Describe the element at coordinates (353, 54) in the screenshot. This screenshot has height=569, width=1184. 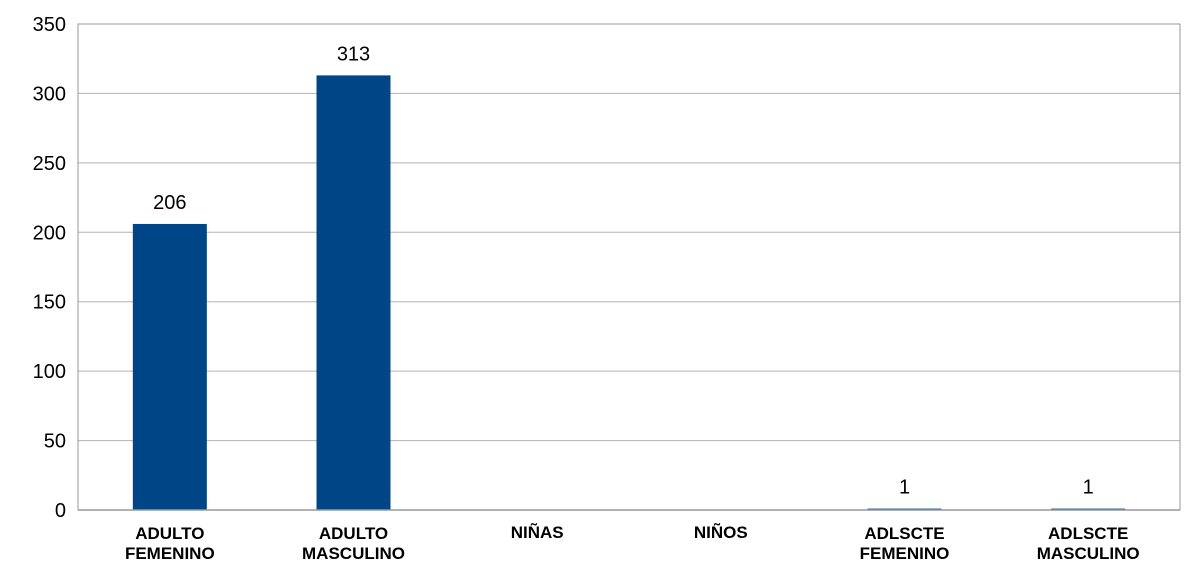
I see `data-label: 313` at that location.